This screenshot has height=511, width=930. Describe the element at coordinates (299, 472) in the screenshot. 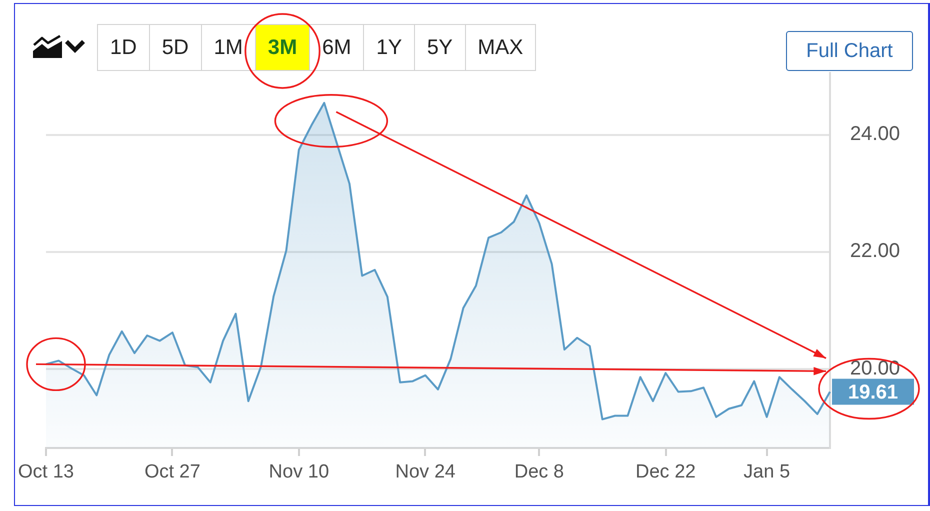

I see `x-tick-label: Nov 10` at that location.